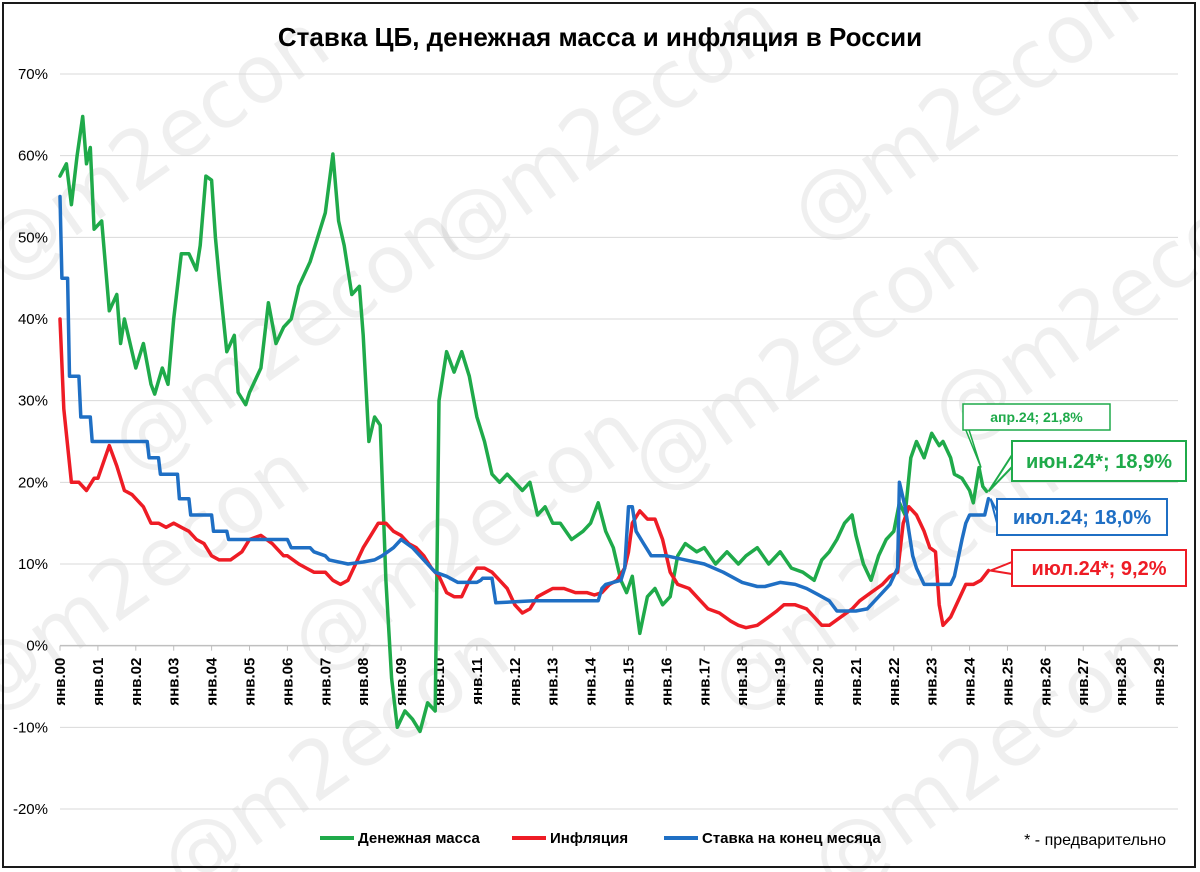 This screenshot has height=872, width=1200. I want to click on y-axis: -20% -10% 0% 10% 20% 30% 40% 50% 60% 70%, so click(30, 442).